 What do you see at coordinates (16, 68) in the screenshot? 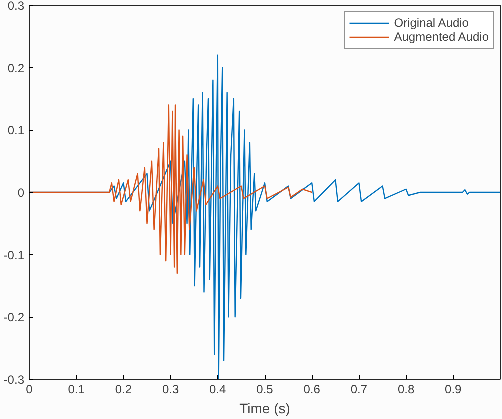
I see `y-tick-label: 0.2` at bounding box center [16, 68].